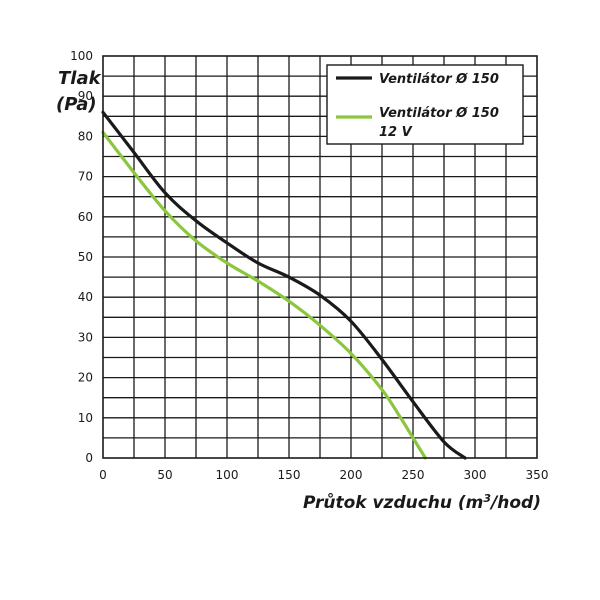 The height and width of the screenshot is (600, 600). Describe the element at coordinates (425, 104) in the screenshot. I see `legend: Ventilátor Ø 150 Ventilátor Ø 150 12 V` at that location.